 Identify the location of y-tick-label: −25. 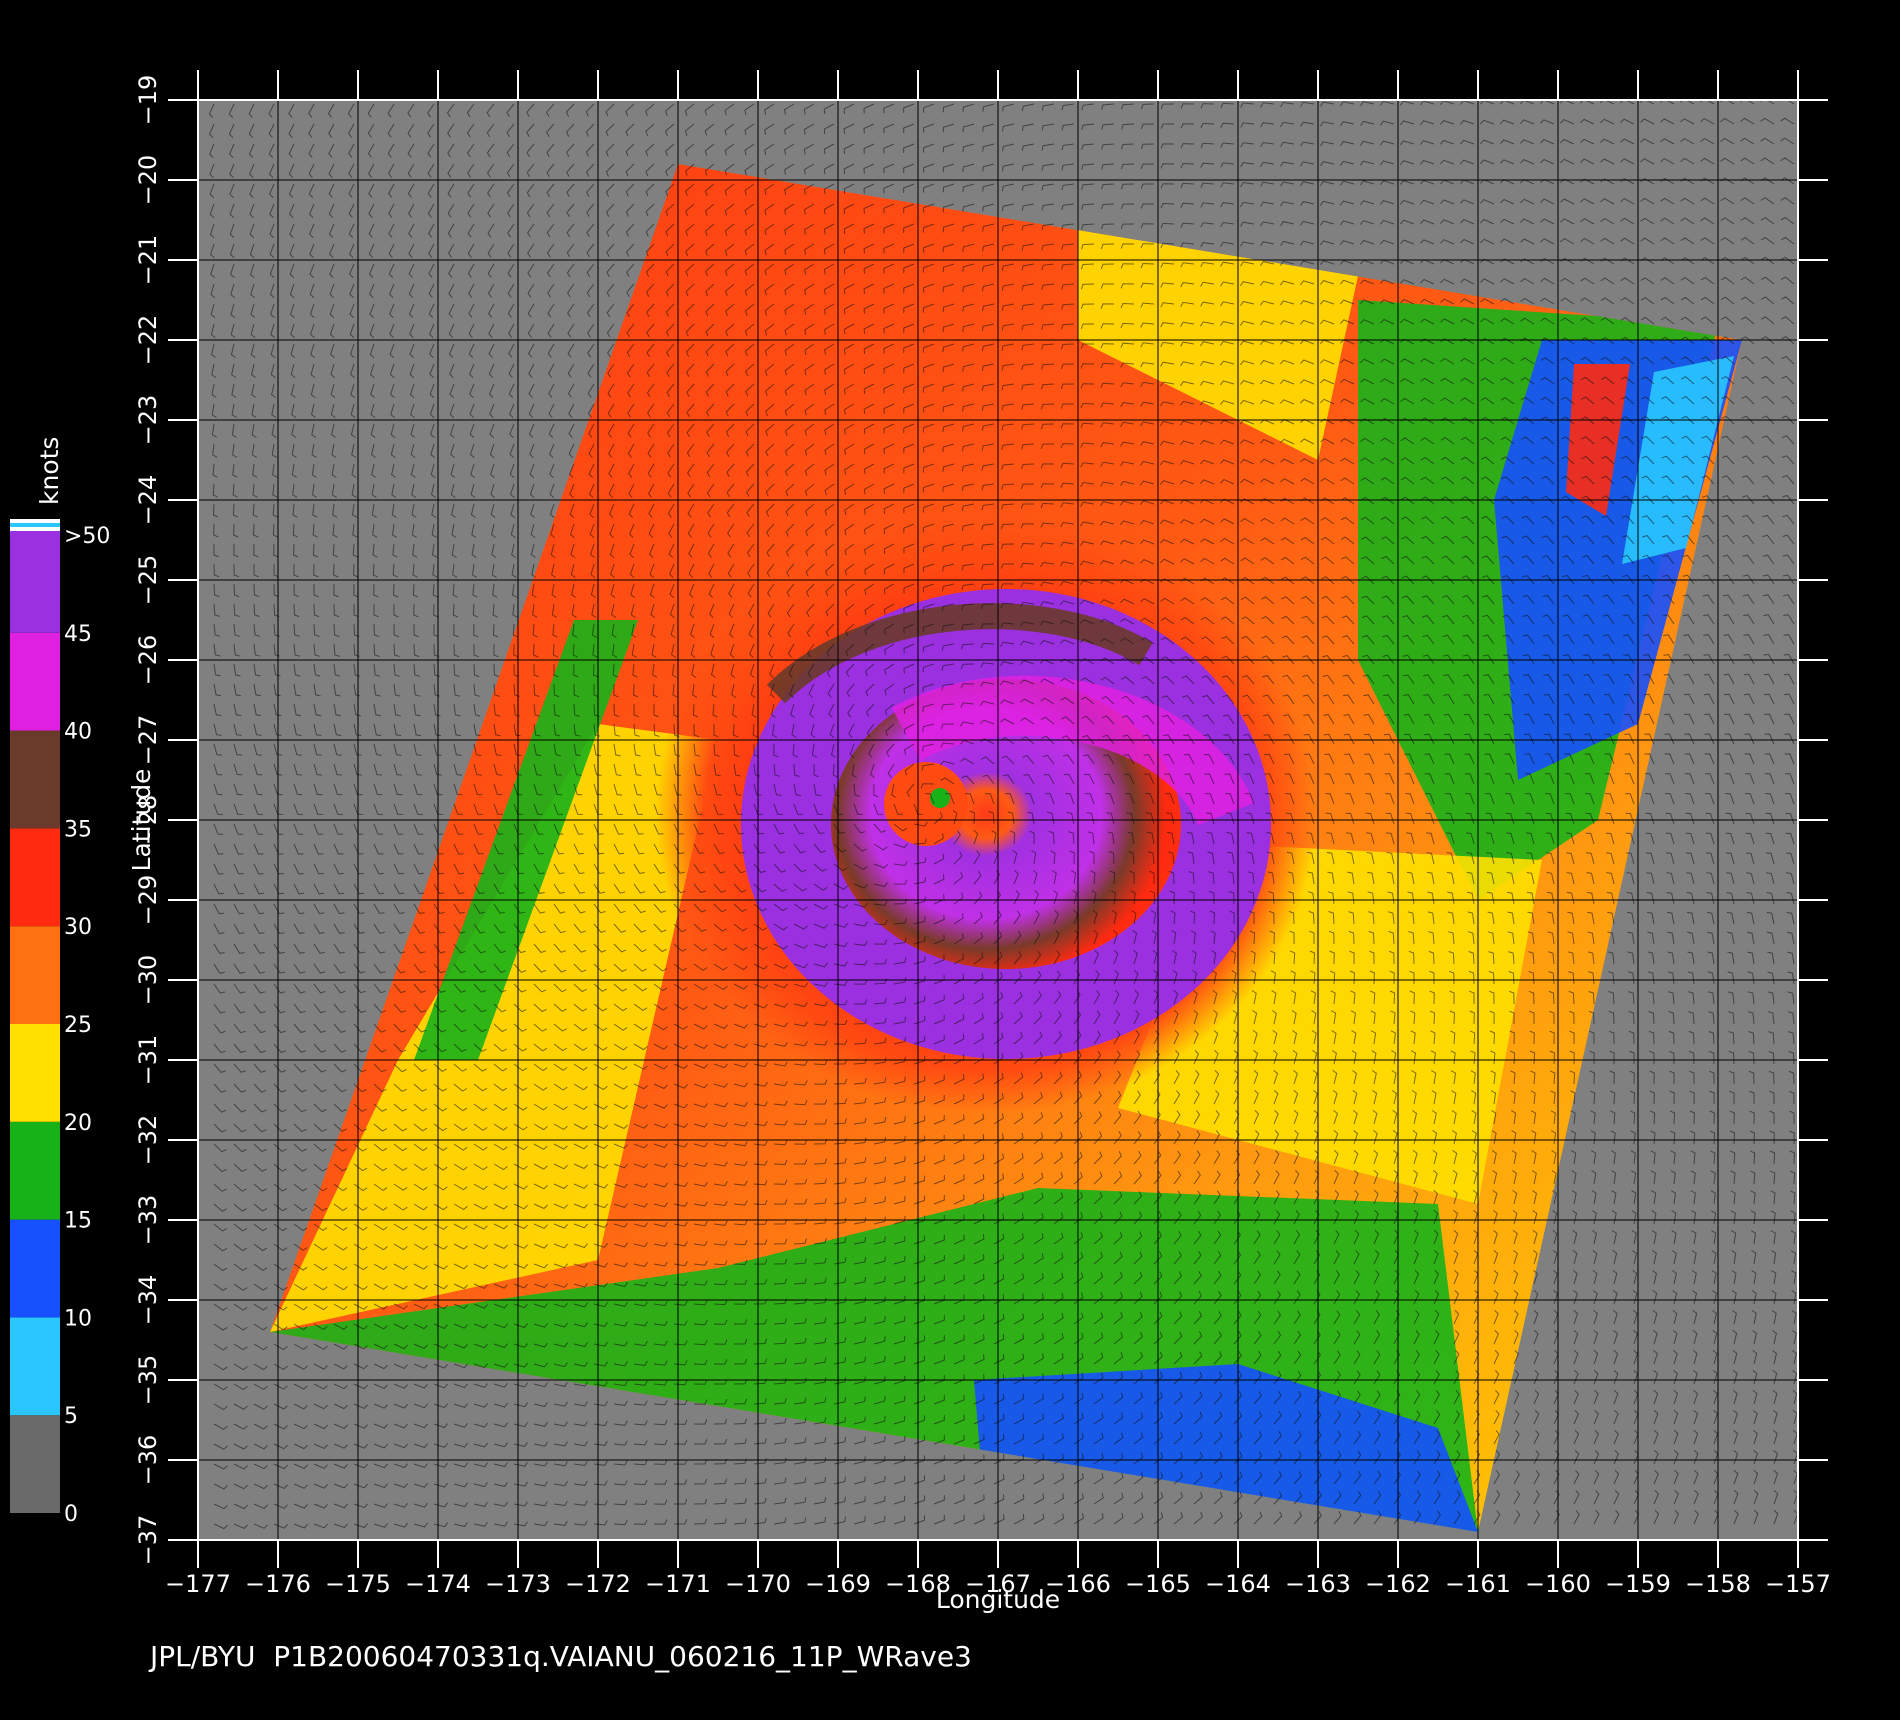
(148, 580).